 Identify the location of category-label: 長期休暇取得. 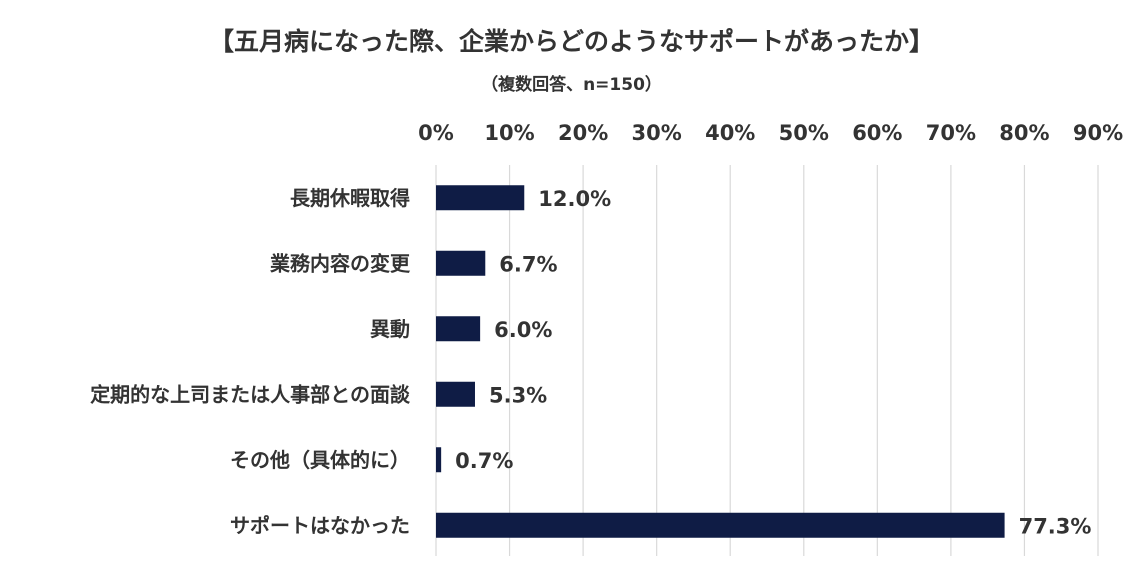
(350, 198).